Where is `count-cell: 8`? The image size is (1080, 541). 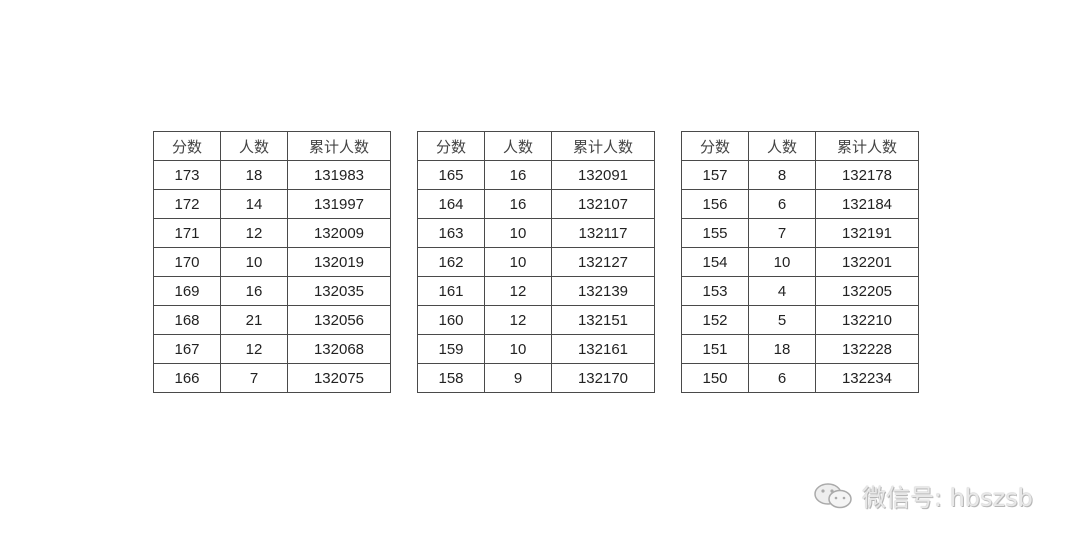 count-cell: 8 is located at coordinates (782, 175).